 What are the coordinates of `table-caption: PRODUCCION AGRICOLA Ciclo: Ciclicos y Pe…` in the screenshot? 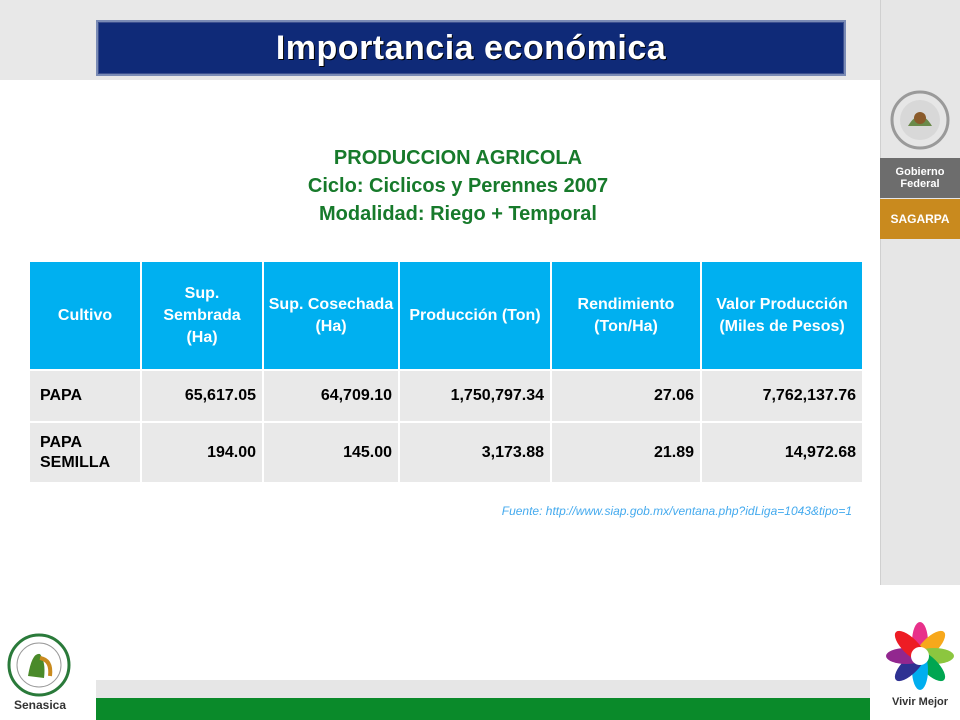 It's located at (458, 186).